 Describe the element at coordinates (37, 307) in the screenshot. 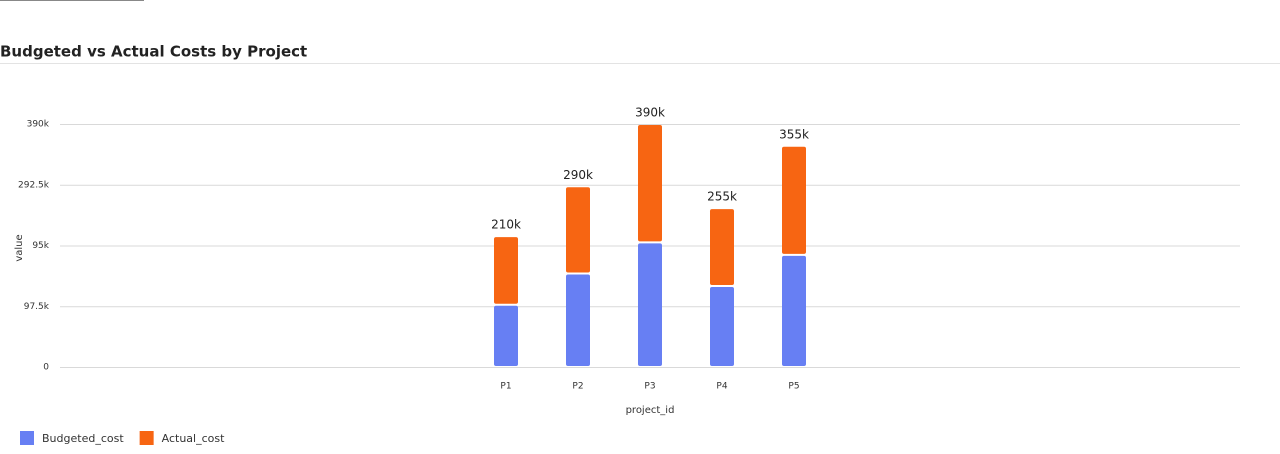

I see `y-tick-label: 97.5k` at that location.